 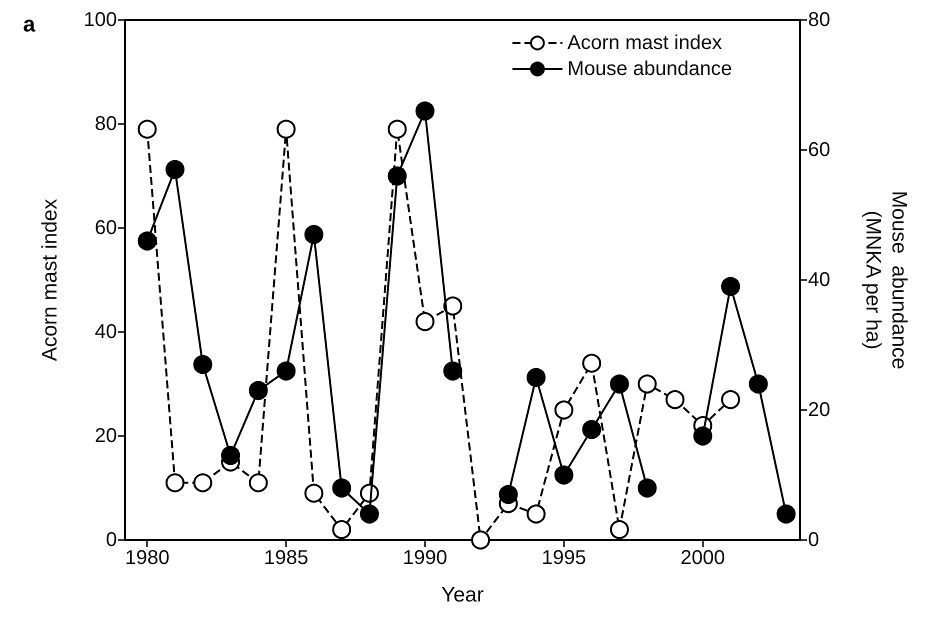 I want to click on y-tick-label: 80, so click(x=105, y=124).